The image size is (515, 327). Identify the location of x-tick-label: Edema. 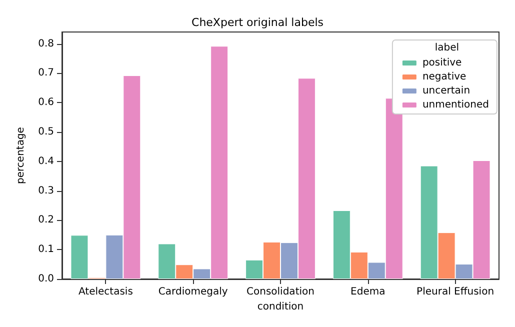
(368, 292).